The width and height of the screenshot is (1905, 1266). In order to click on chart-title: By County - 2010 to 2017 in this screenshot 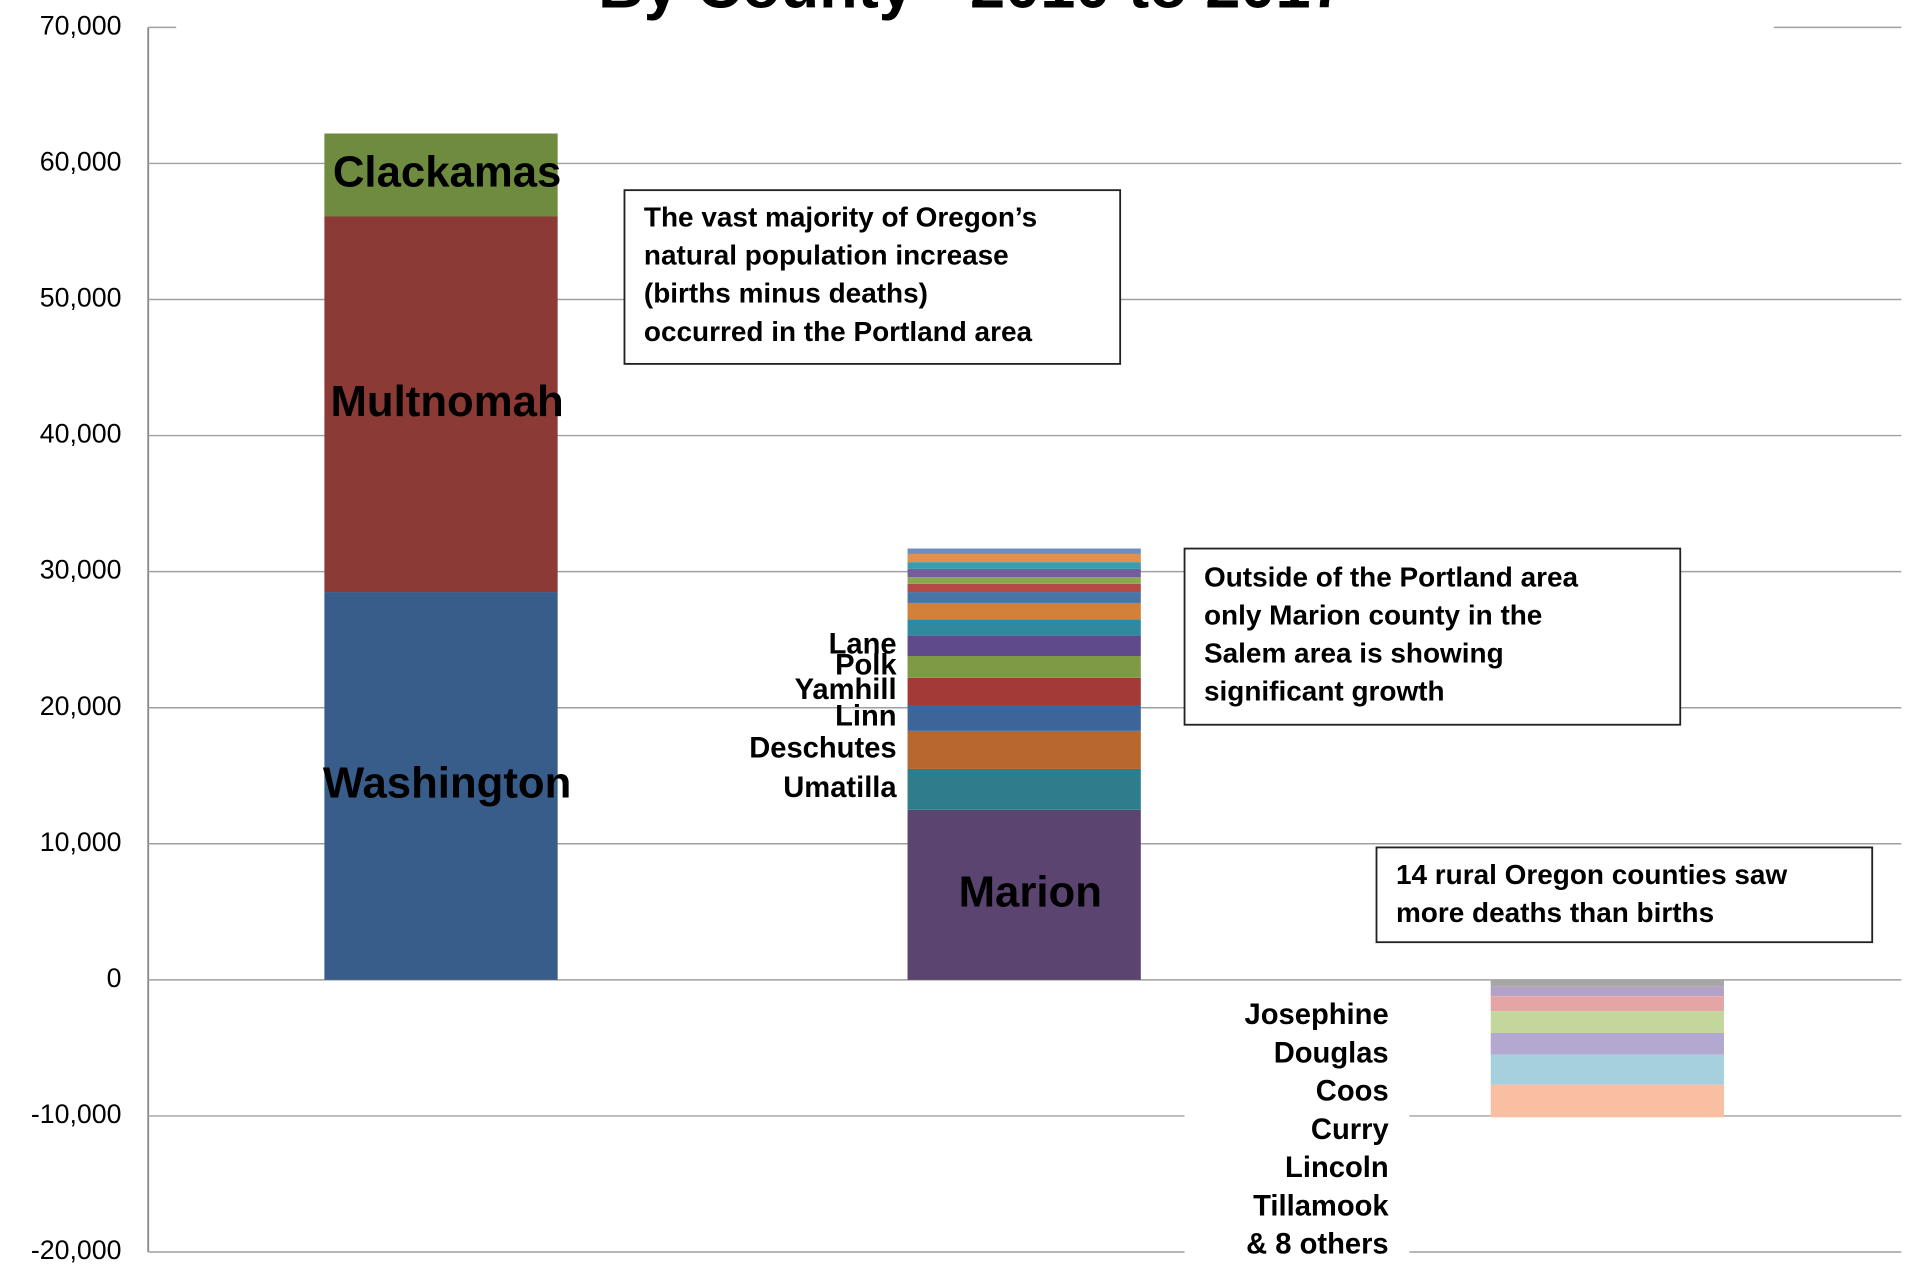, I will do `click(972, 11)`.